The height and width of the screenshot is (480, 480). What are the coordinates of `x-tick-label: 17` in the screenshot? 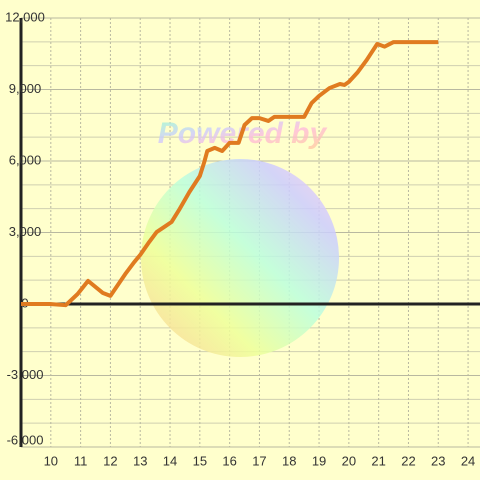 It's located at (259, 460).